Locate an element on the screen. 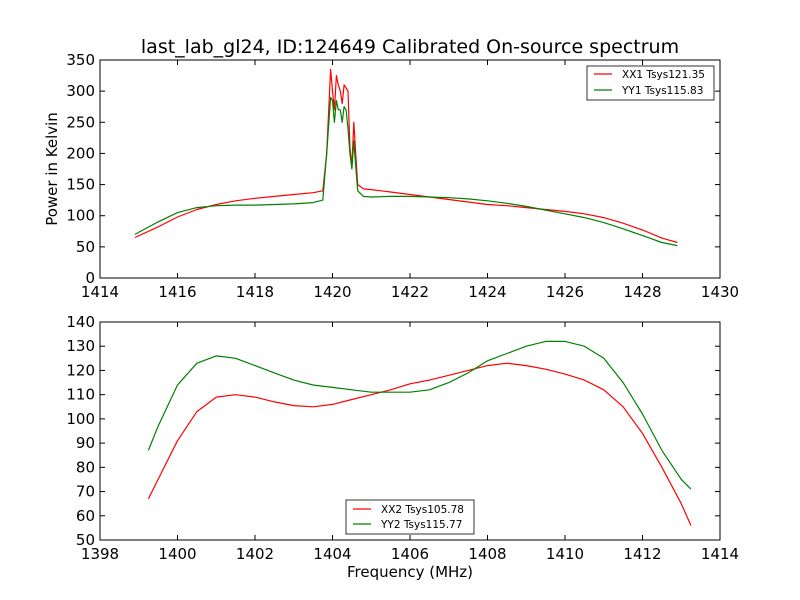 The image size is (800, 600). top-y-tick-label: 150 is located at coordinates (80, 185).